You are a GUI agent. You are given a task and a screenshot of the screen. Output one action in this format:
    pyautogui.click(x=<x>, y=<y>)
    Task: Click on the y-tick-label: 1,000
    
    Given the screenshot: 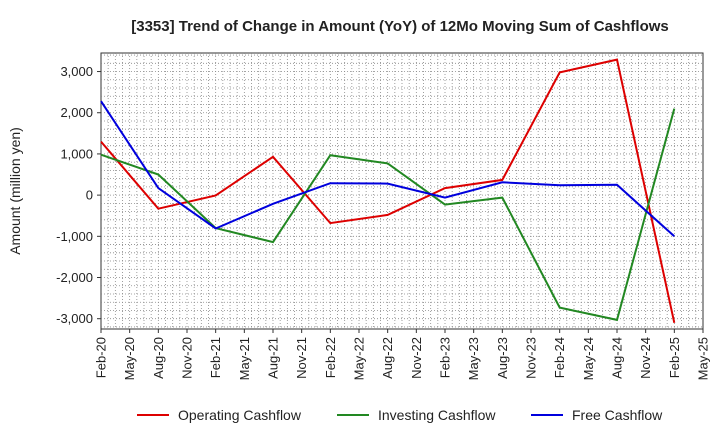 What is the action you would take?
    pyautogui.click(x=76, y=153)
    